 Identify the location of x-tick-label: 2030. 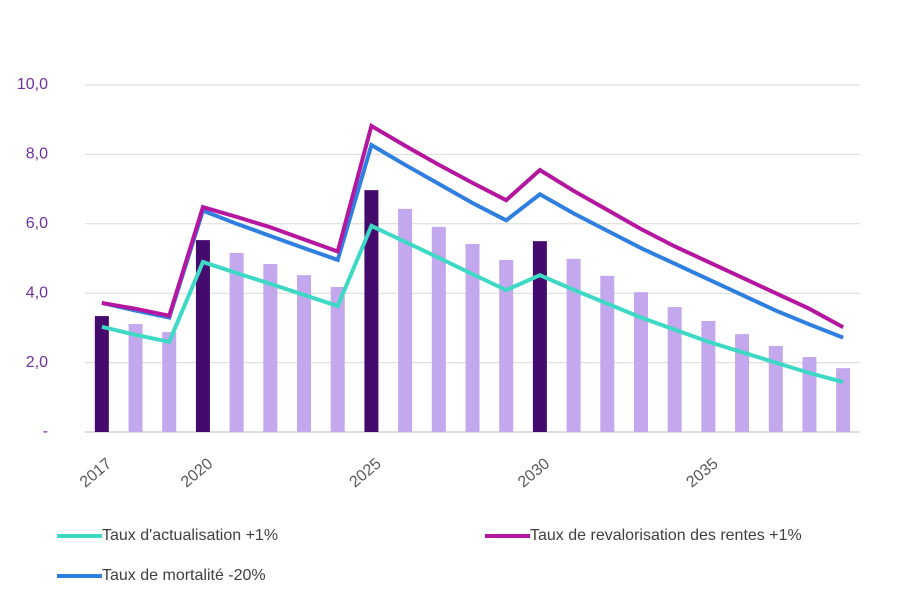
(534, 473).